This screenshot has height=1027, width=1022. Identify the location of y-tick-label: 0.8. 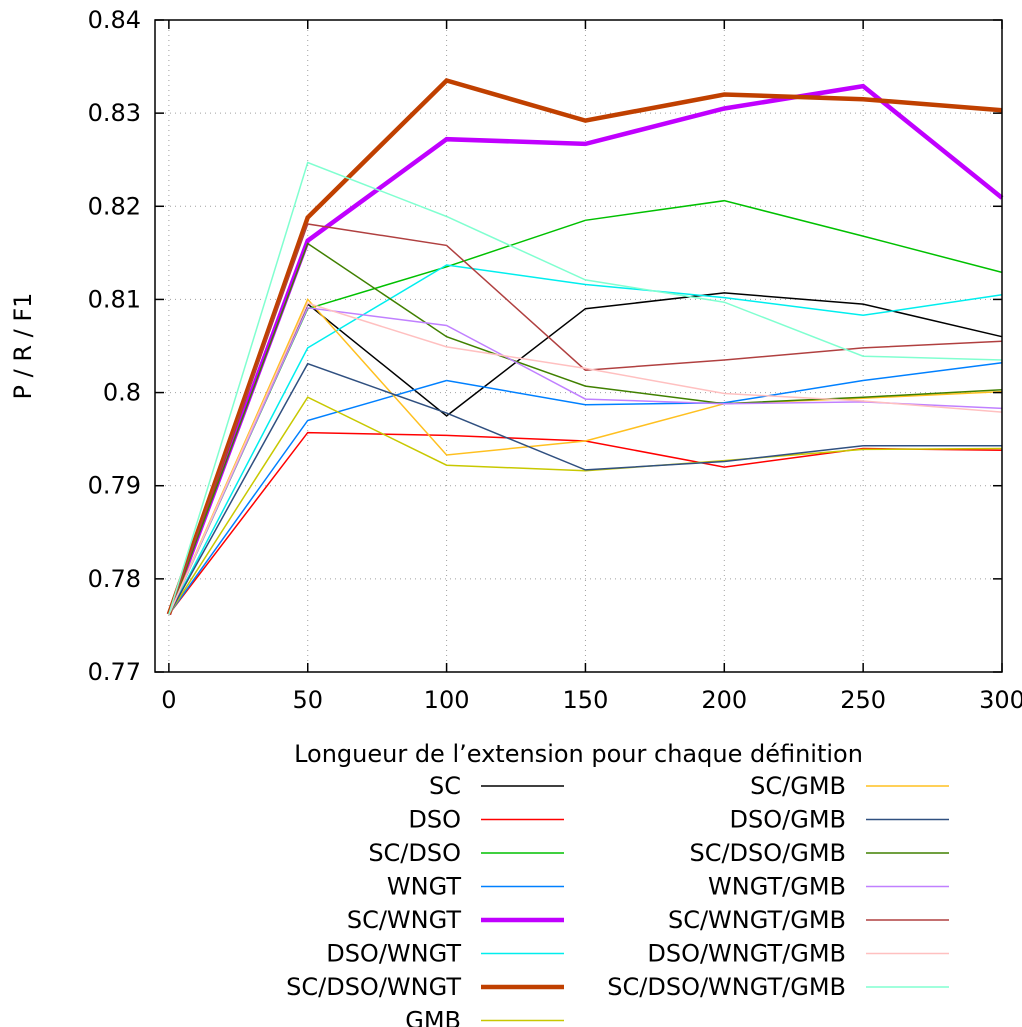
(122, 393).